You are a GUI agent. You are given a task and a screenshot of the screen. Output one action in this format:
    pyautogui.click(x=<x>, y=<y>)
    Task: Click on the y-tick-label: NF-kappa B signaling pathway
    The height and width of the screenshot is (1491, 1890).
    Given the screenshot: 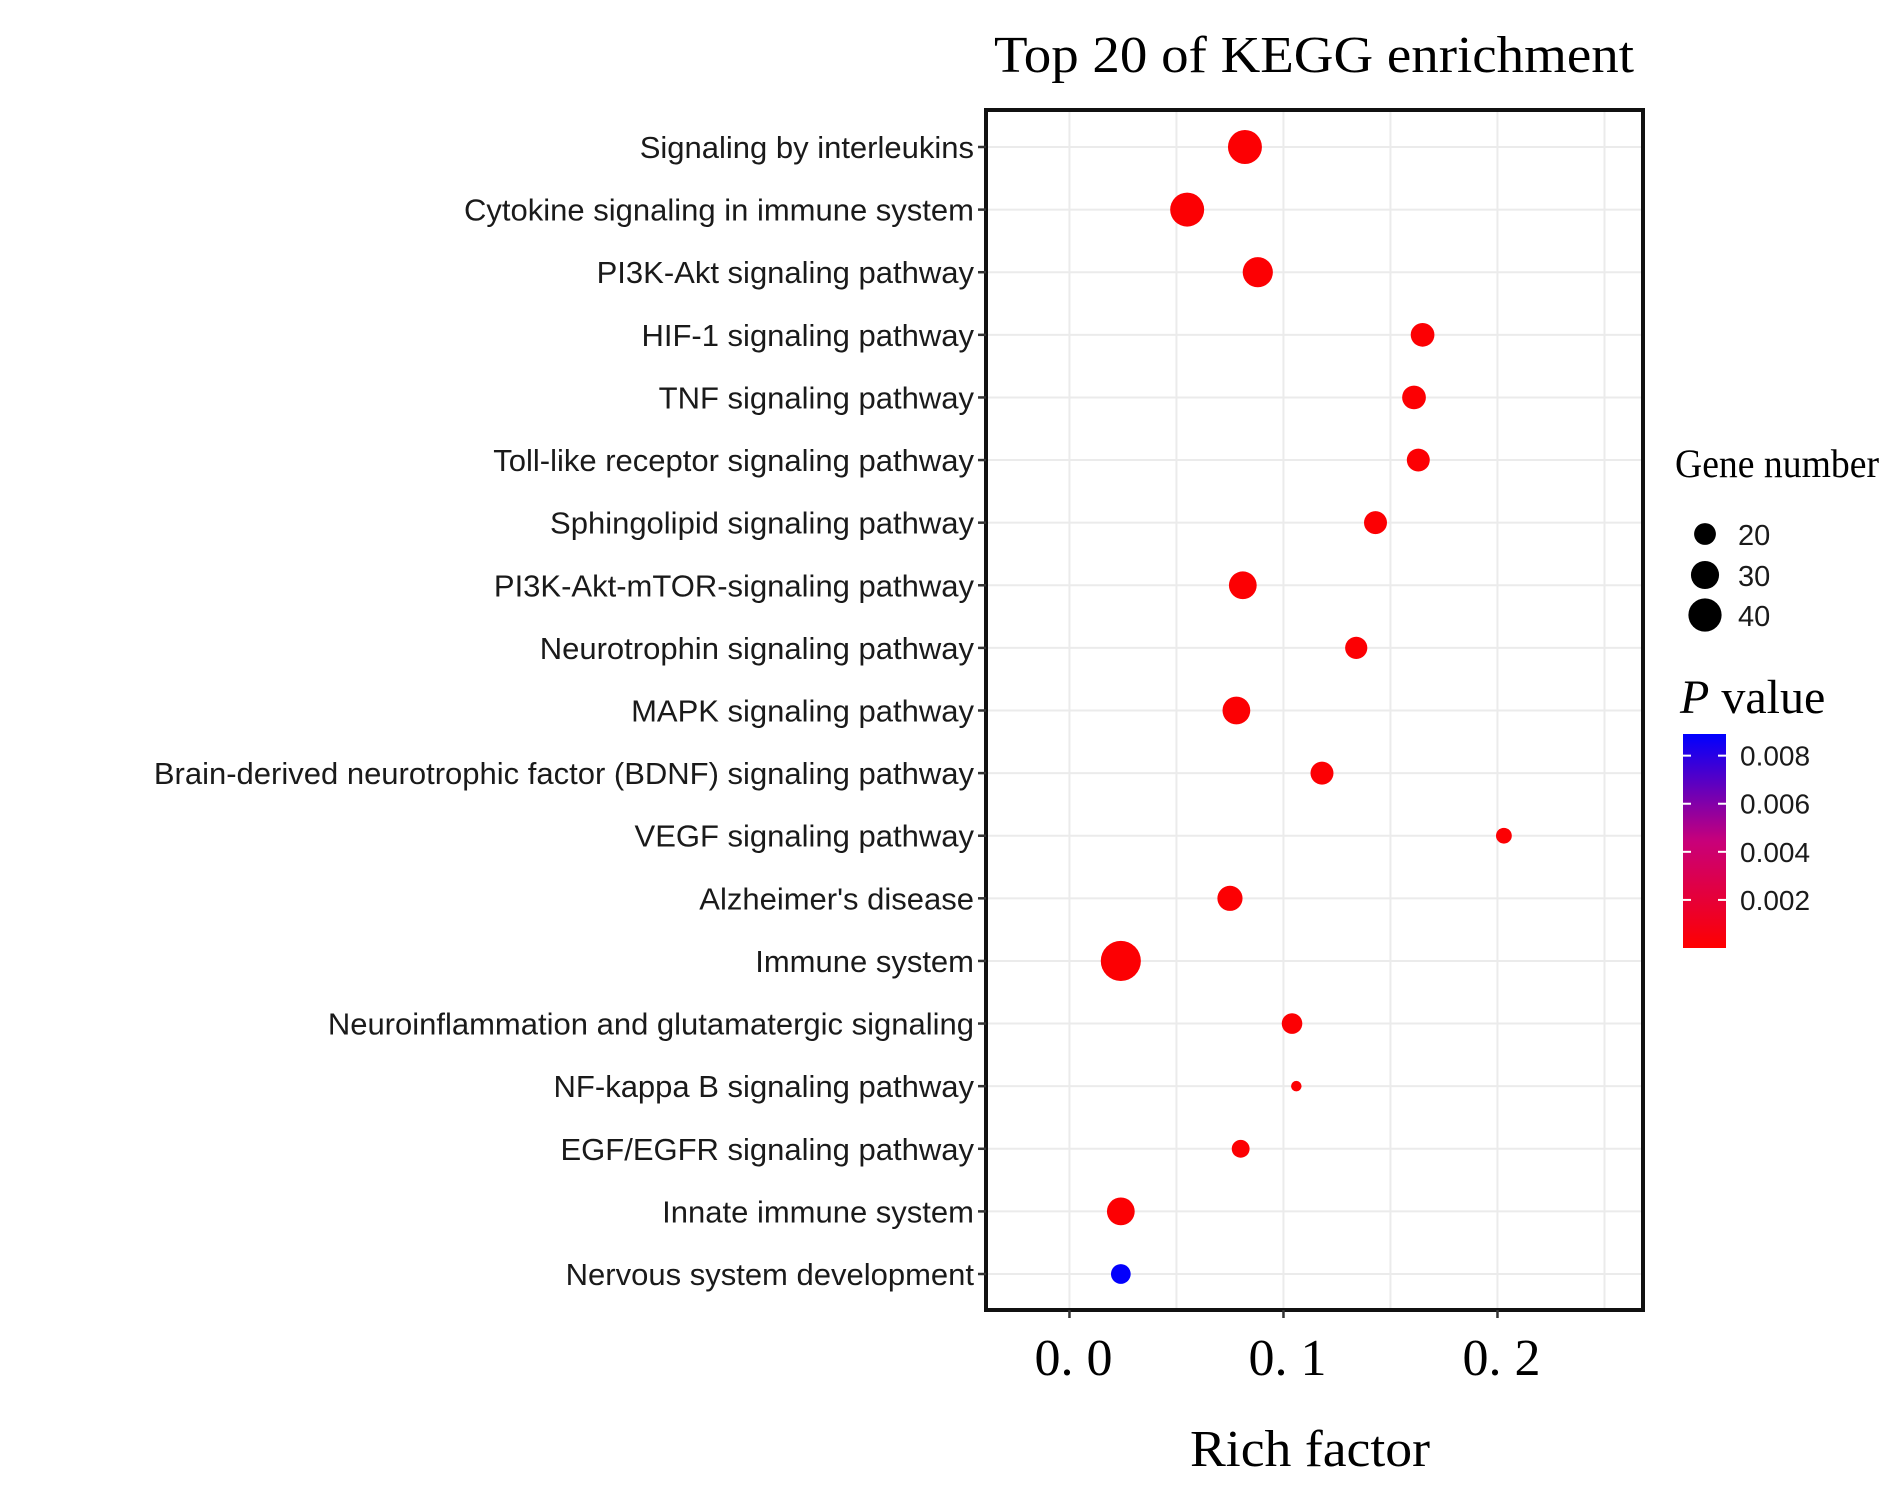 What is the action you would take?
    pyautogui.click(x=764, y=1086)
    